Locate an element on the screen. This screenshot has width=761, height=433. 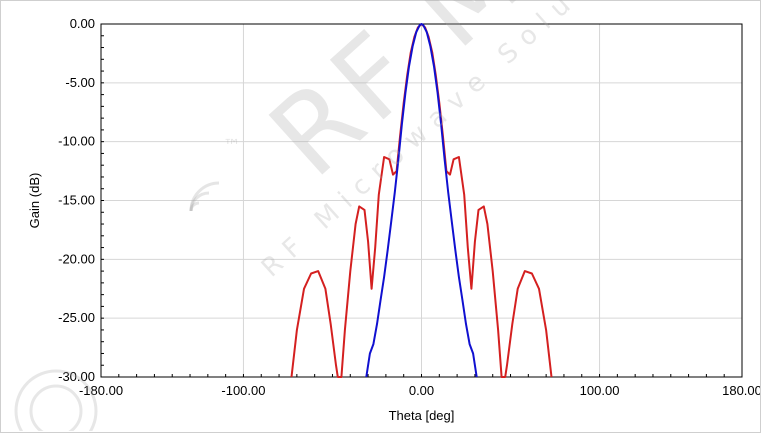
x-axis-ticks: -180.00 -100.00 0.00 100.00 180.00 is located at coordinates (419, 390).